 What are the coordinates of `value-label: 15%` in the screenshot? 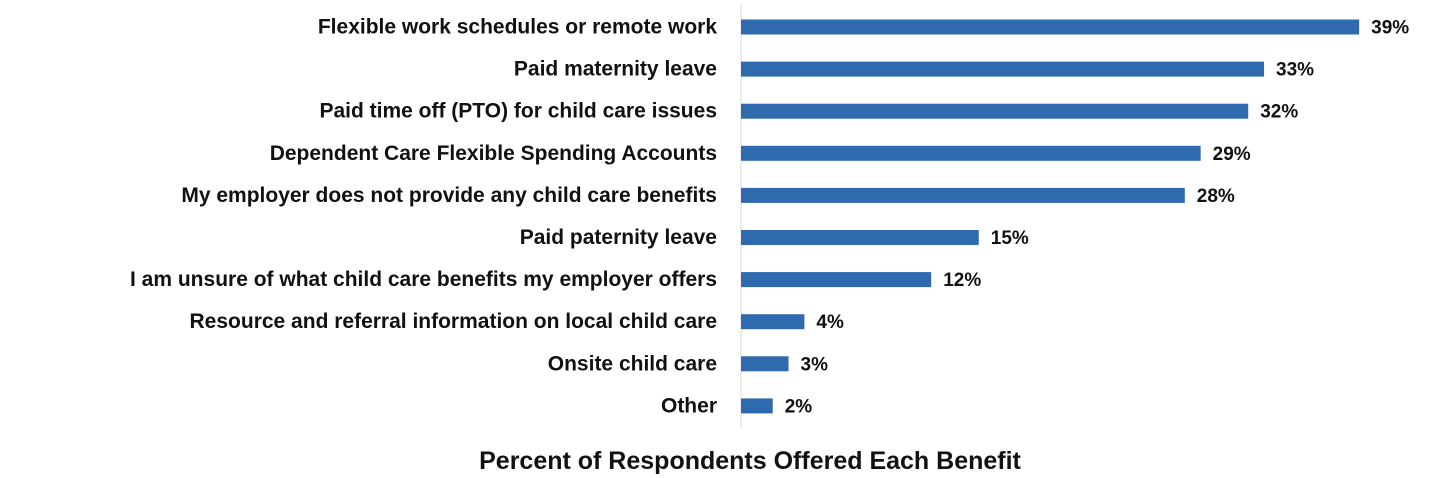 It's located at (1010, 238).